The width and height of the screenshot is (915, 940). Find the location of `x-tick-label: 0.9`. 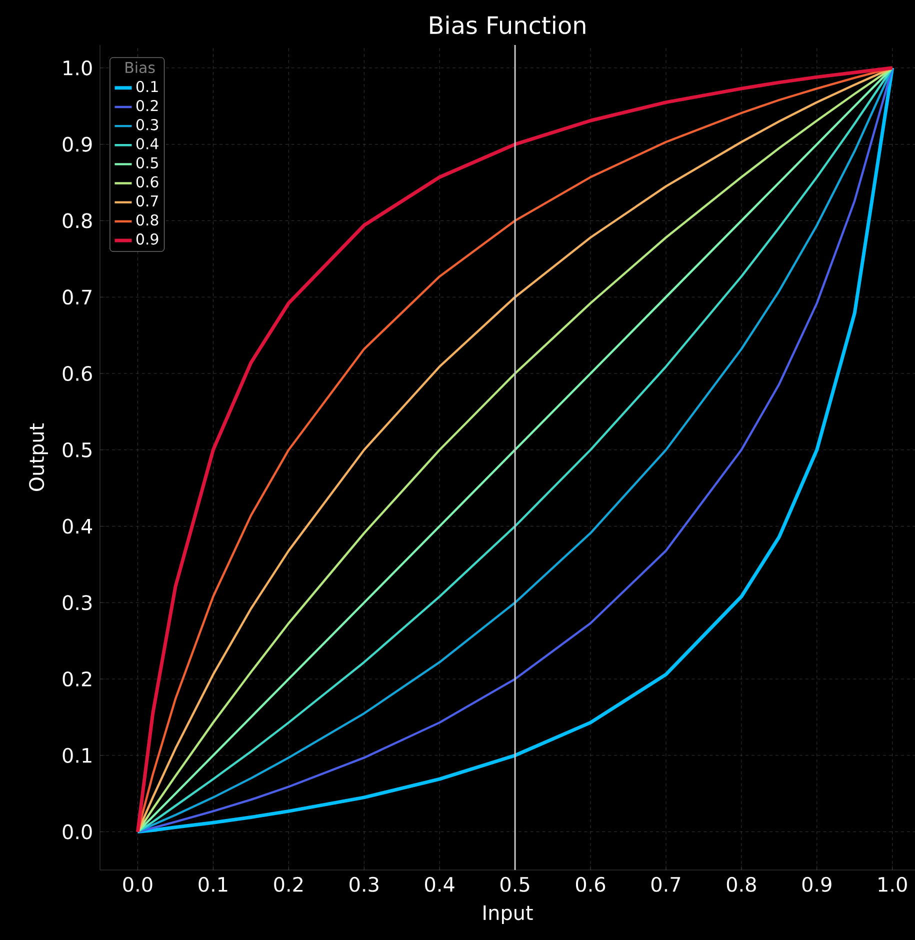

x-tick-label: 0.9 is located at coordinates (817, 884).